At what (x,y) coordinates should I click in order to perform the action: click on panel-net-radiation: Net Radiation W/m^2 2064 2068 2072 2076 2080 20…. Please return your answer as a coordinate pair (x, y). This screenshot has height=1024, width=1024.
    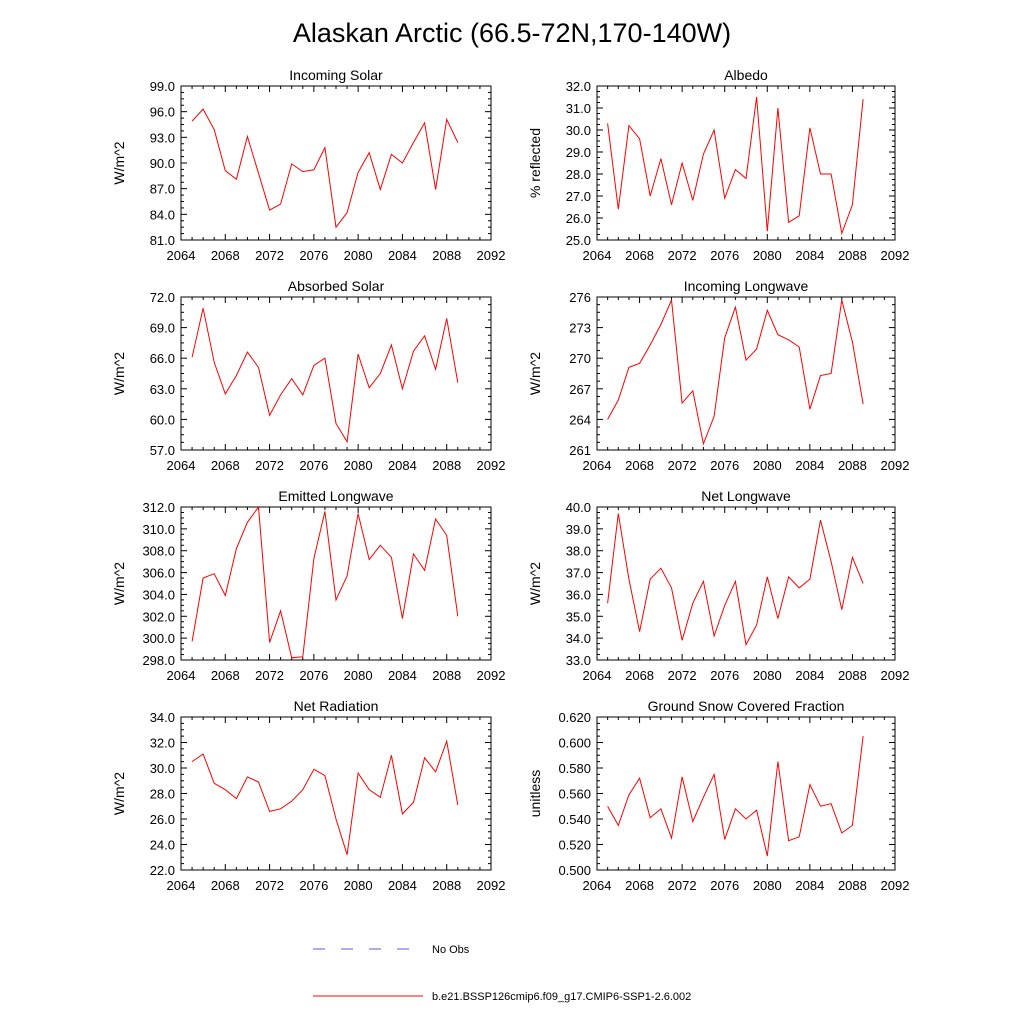
    Looking at the image, I should click on (308, 795).